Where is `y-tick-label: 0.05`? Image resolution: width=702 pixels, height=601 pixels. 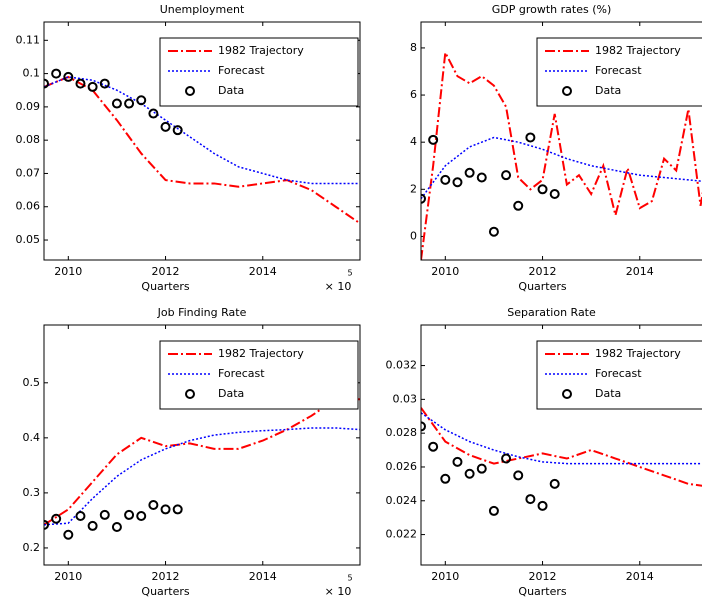
y-tick-label: 0.05 is located at coordinates (28, 239).